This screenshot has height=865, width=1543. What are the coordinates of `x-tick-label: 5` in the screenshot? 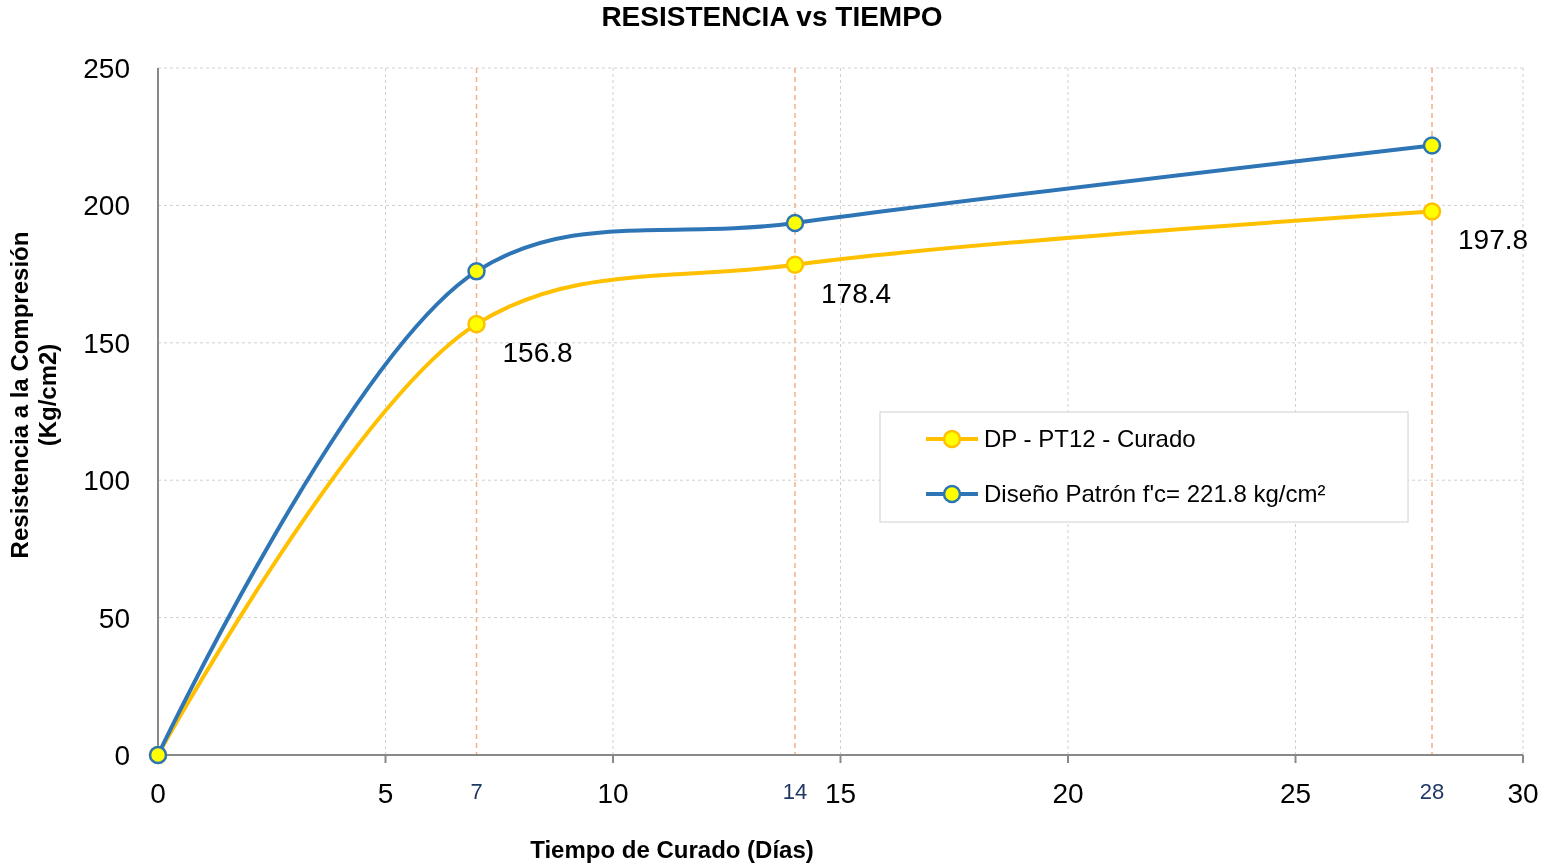 It's located at (385, 793).